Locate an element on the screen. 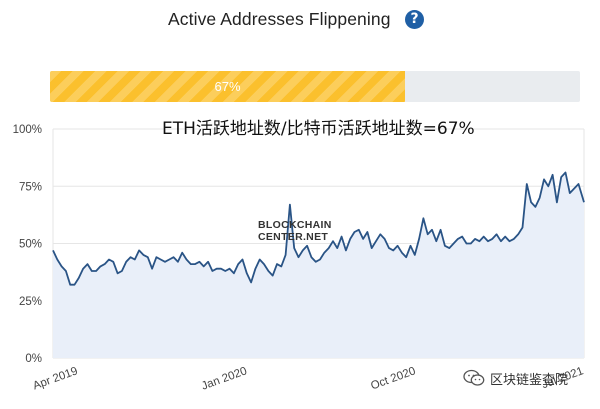 The image size is (600, 409). y-axis-ticks: 0% 25% 50% 75% 100% is located at coordinates (27, 244).